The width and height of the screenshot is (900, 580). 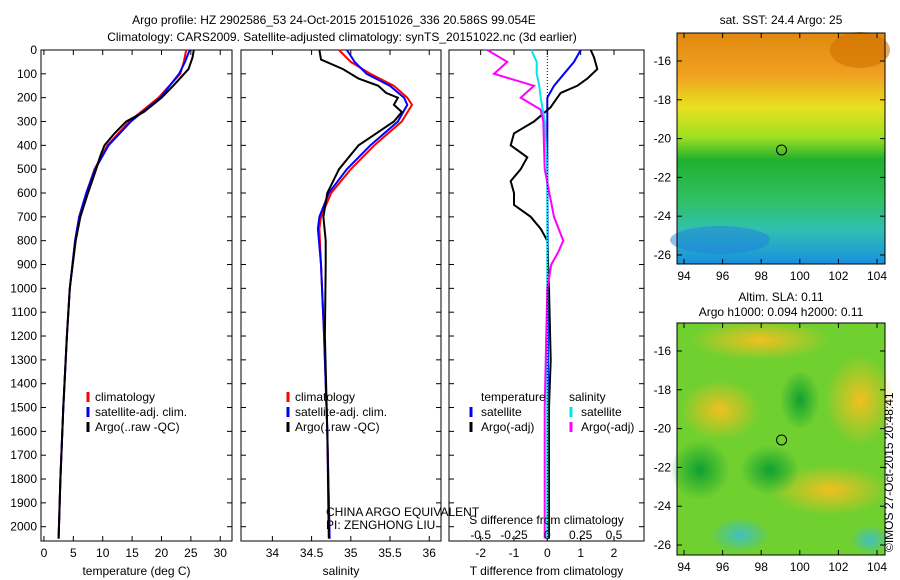 I want to click on x-tick-label: 30, so click(x=221, y=553).